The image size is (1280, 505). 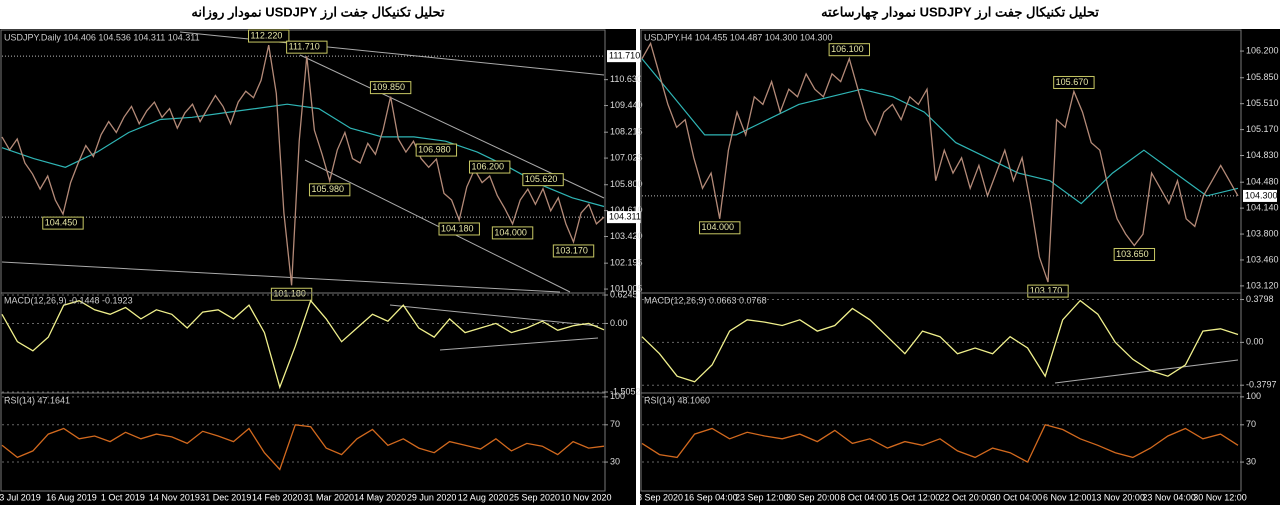 I want to click on x-tick-label: 14 May 2020, so click(x=380, y=497).